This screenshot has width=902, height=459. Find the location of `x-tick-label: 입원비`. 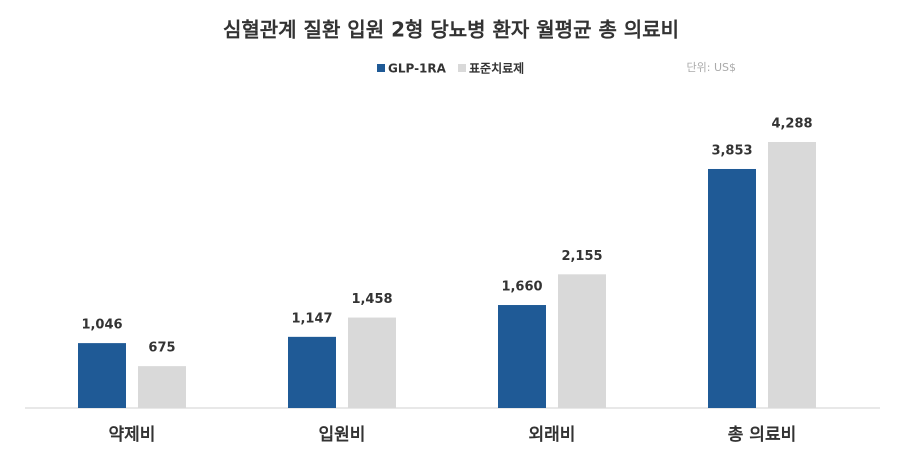

x-tick-label: 입원비 is located at coordinates (342, 435).